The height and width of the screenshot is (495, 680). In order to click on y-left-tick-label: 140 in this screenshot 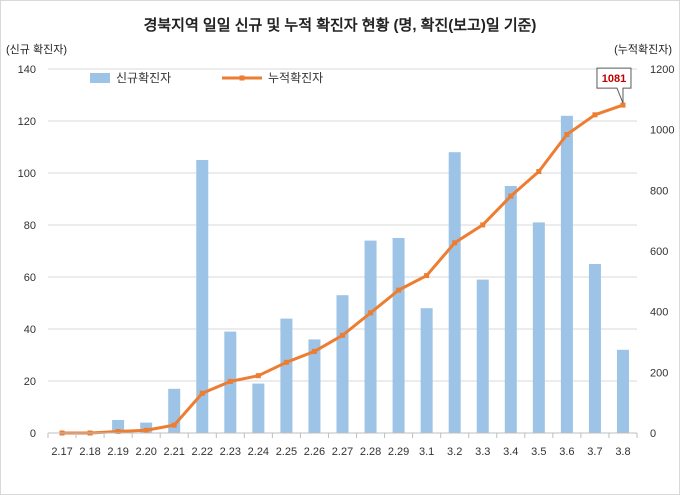, I will do `click(27, 70)`.